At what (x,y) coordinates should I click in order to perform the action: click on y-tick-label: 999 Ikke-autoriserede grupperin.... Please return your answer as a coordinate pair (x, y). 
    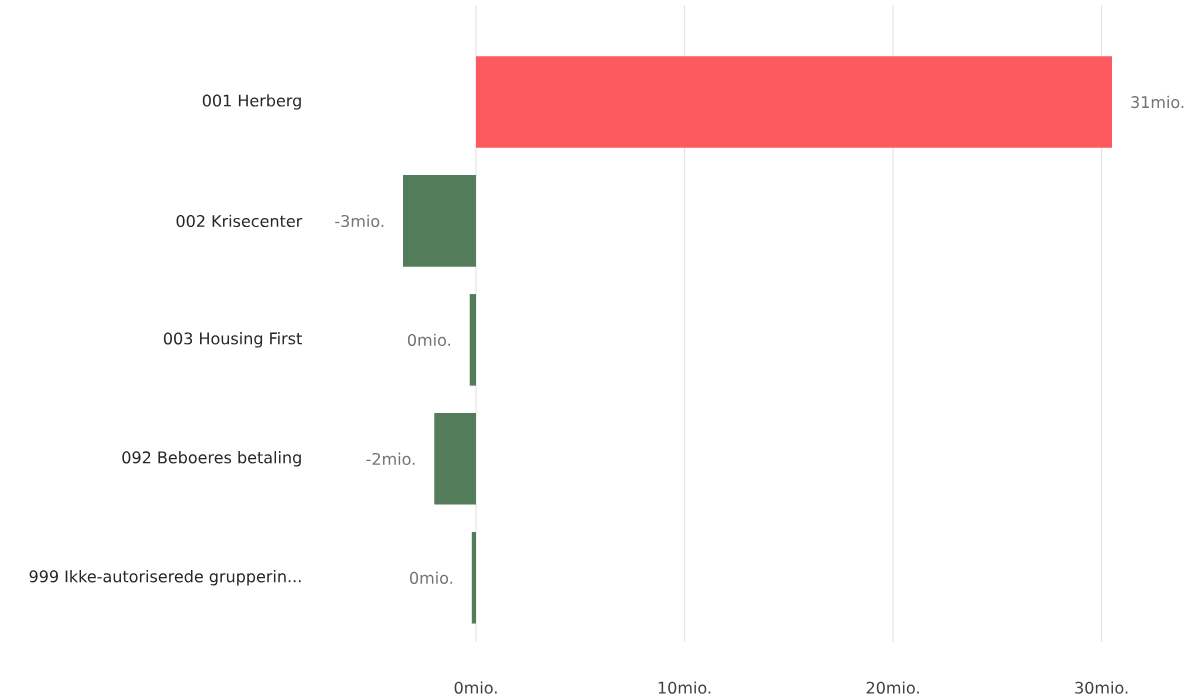
    Looking at the image, I should click on (165, 578).